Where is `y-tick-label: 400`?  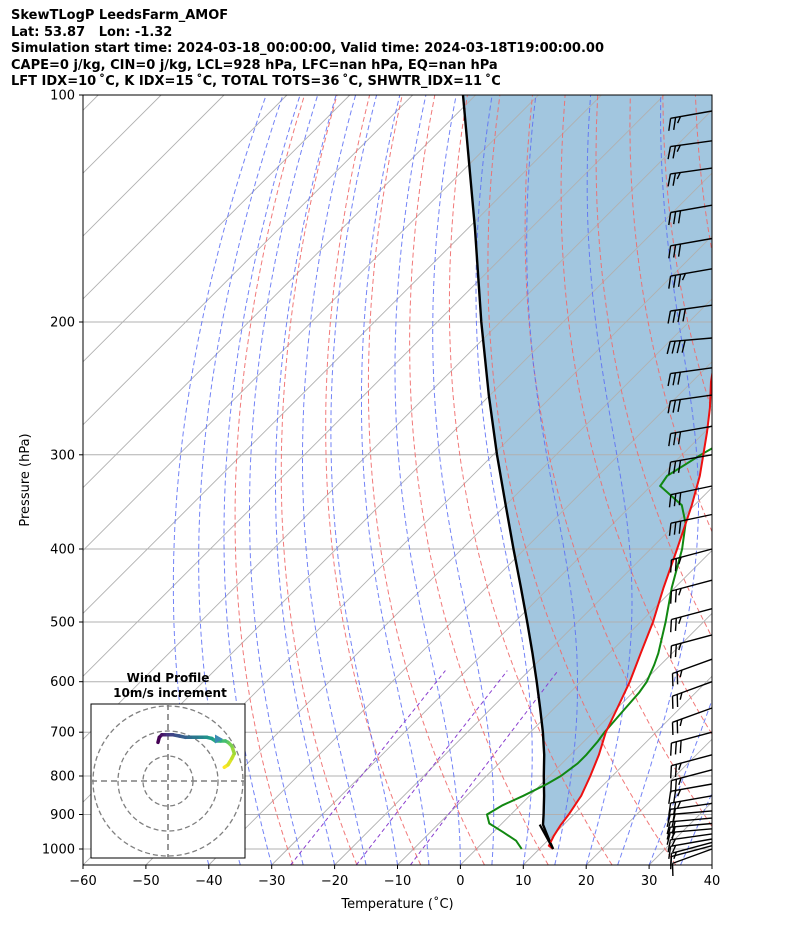
y-tick-label: 400 is located at coordinates (62, 550).